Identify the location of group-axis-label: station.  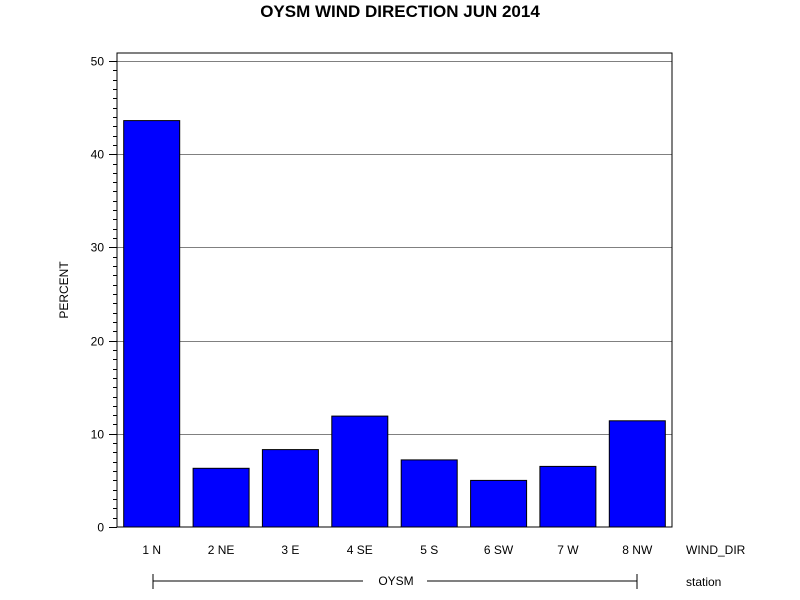
(703, 582).